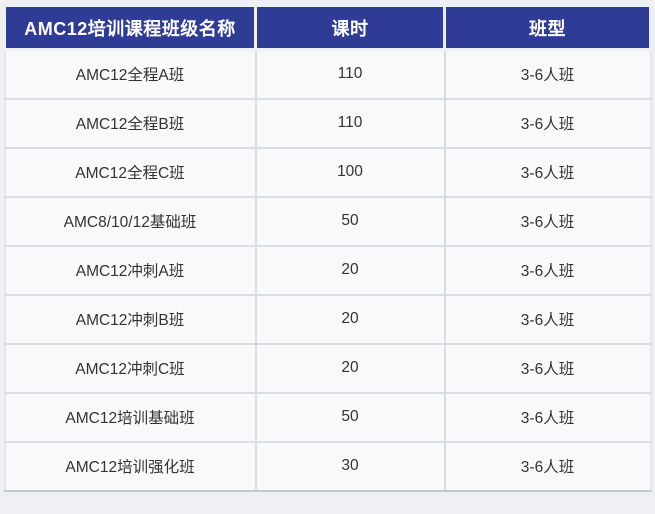 This screenshot has width=655, height=514. I want to click on table-row: AMC12培训强化班 30 3-6人班, so click(327, 466).